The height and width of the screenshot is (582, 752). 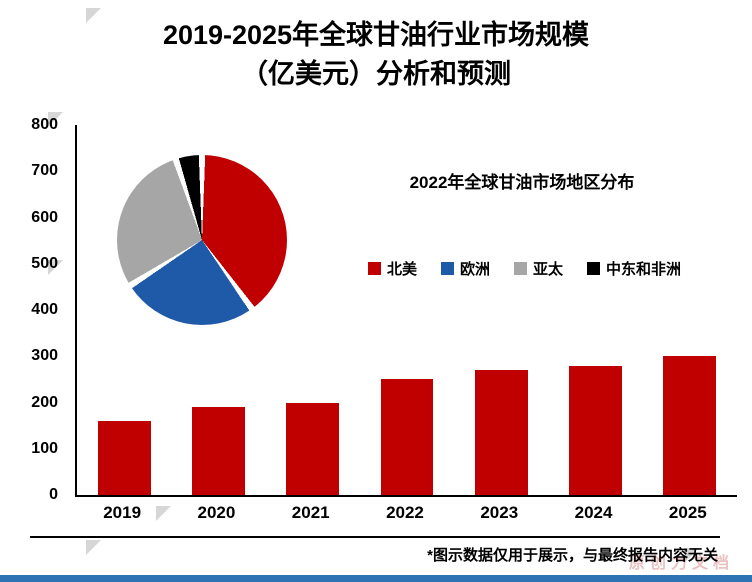 I want to click on bar-2021, so click(x=313, y=448).